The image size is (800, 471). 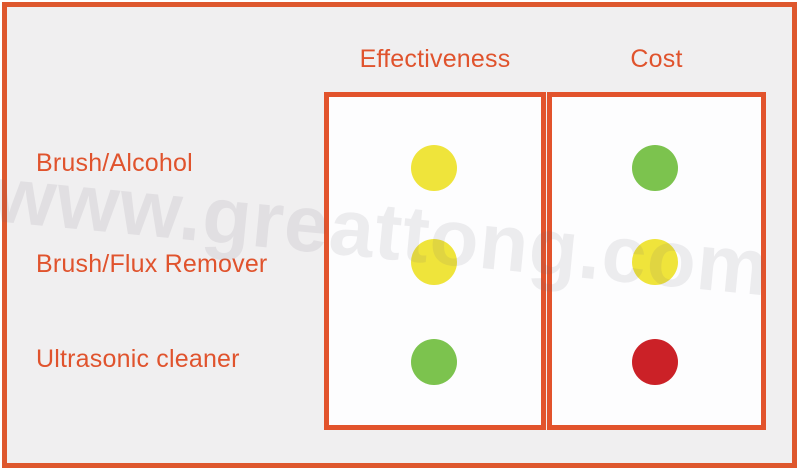 What do you see at coordinates (435, 59) in the screenshot?
I see `column-header-effectiveness: Effectiveness` at bounding box center [435, 59].